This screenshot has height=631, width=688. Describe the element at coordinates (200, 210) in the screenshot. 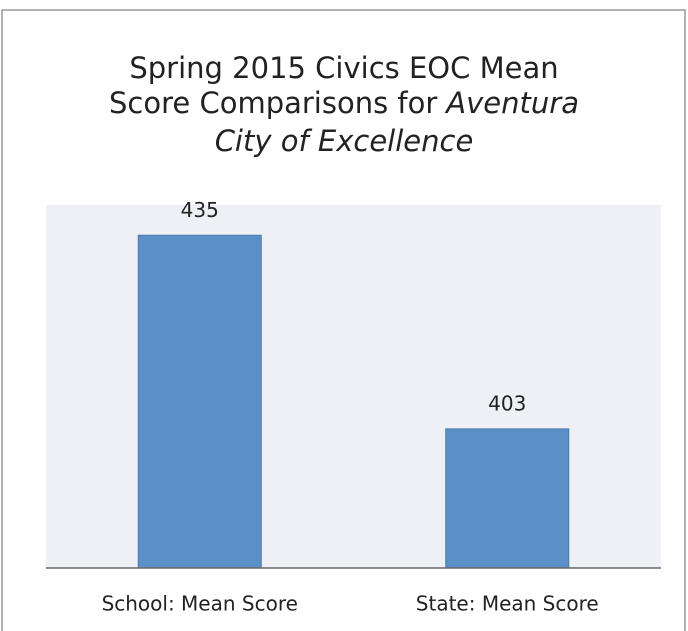

I see `data-label: 435` at that location.